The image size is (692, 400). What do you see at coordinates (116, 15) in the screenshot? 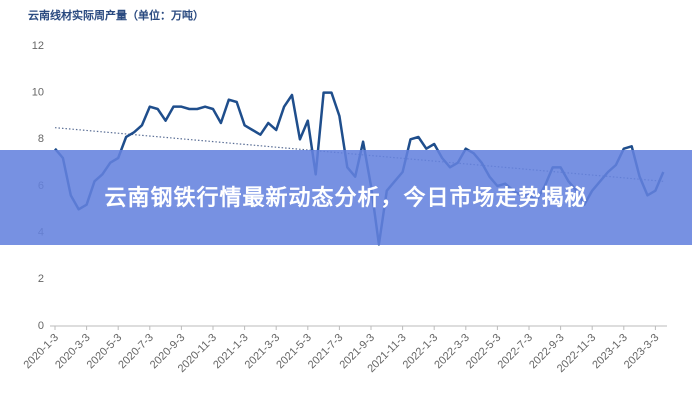
I see `chart-title: 云南线材实际周产量（单位：万吨）` at bounding box center [116, 15].